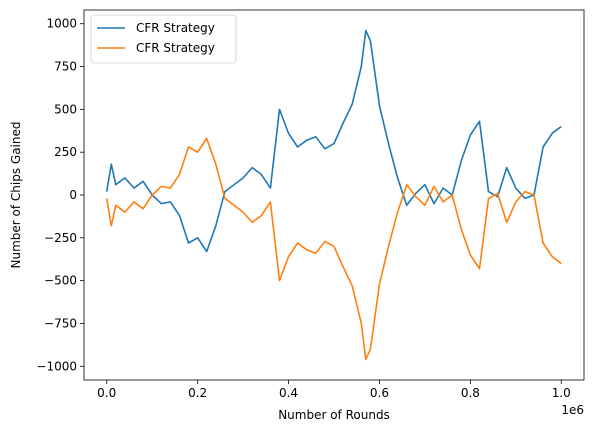  I want to click on y-tick-label: 500, so click(65, 109).